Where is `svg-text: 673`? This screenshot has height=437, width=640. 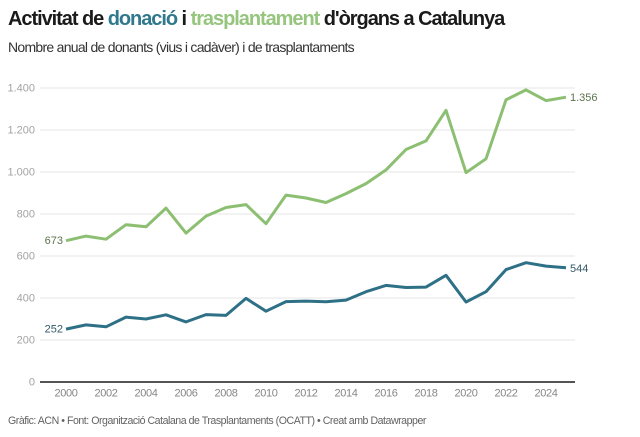
svg-text: 673 is located at coordinates (54, 241).